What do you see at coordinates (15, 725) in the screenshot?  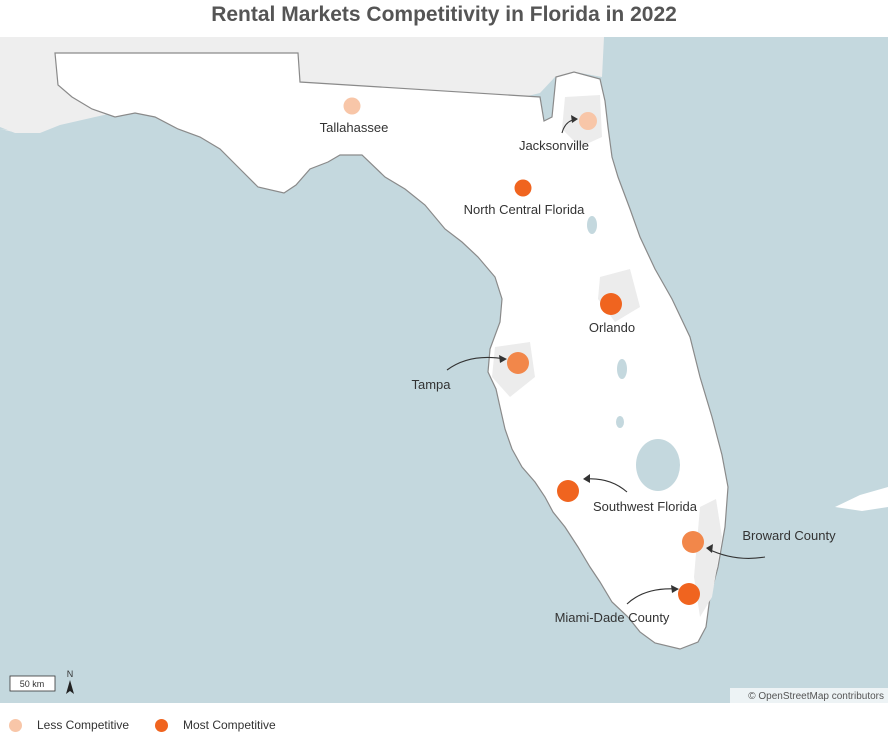 I see `legend-swatch-less-competitive` at bounding box center [15, 725].